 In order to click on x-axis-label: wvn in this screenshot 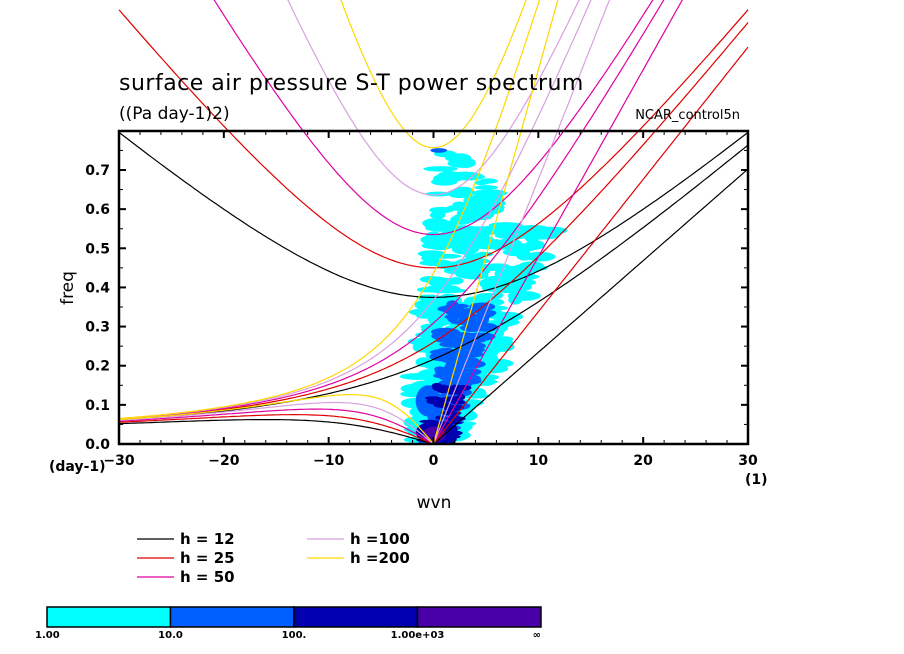, I will do `click(434, 503)`.